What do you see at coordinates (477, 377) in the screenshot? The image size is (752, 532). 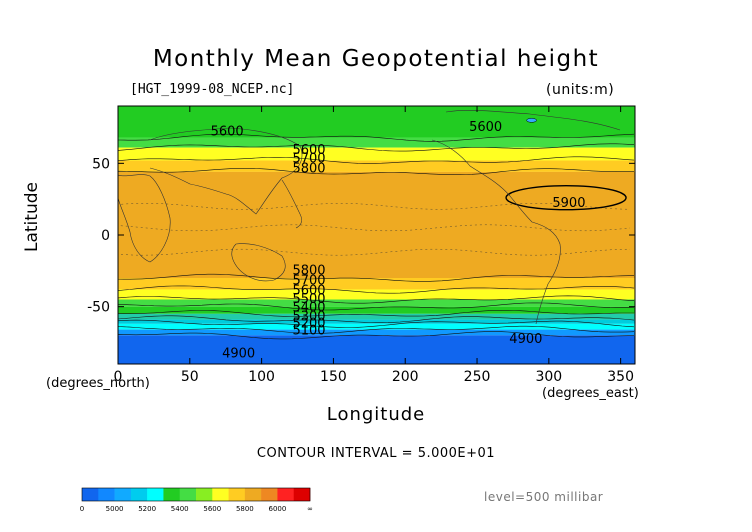 I see `x-tick-label-250: 250` at bounding box center [477, 377].